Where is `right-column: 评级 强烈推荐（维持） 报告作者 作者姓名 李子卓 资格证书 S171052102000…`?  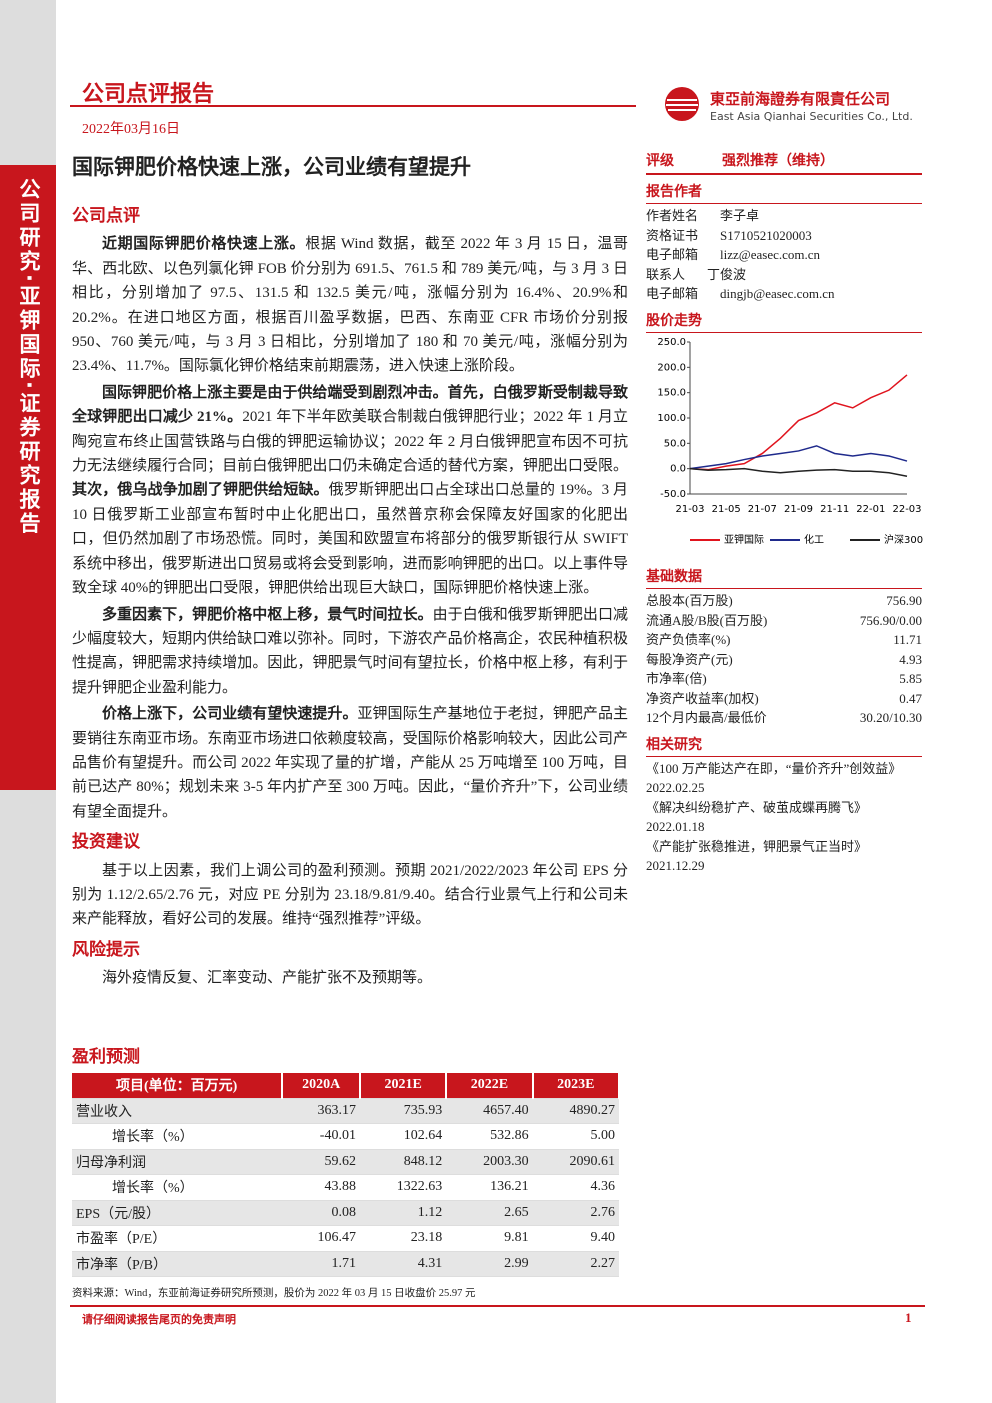 right-column: 评级 强烈推荐（维持） 报告作者 作者姓名 李子卓 资格证书 S171052102000… is located at coordinates (784, 241).